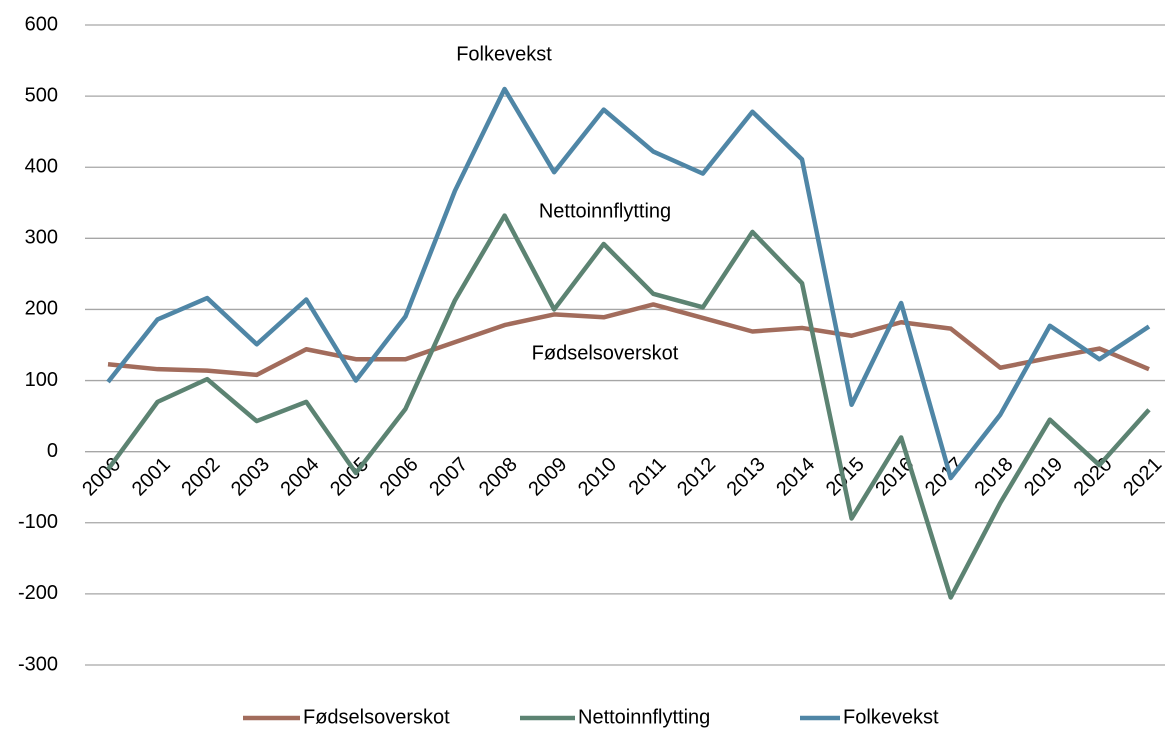 The width and height of the screenshot is (1168, 734). What do you see at coordinates (644, 717) in the screenshot?
I see `legend-label: Nettoinnflytting` at bounding box center [644, 717].